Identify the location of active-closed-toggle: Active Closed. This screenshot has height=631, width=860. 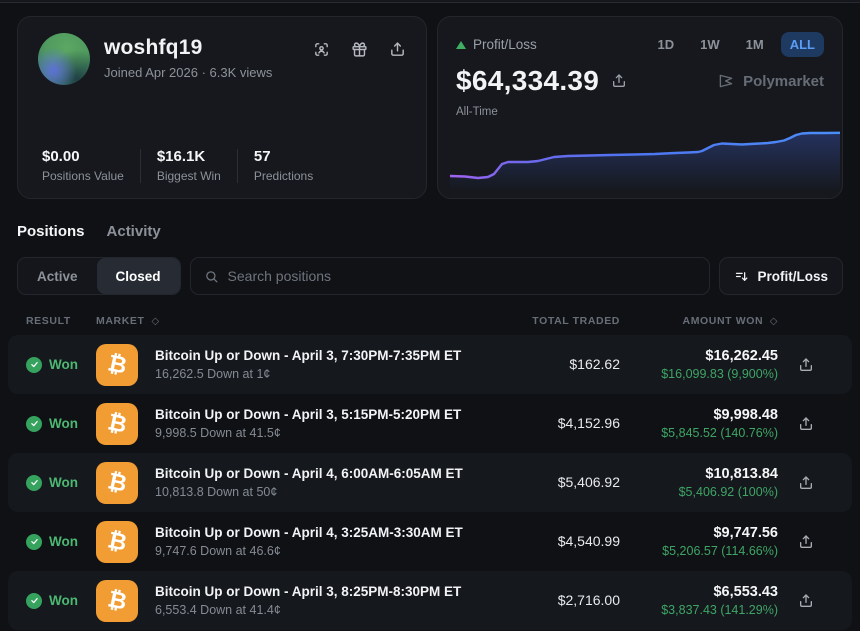
(99, 276).